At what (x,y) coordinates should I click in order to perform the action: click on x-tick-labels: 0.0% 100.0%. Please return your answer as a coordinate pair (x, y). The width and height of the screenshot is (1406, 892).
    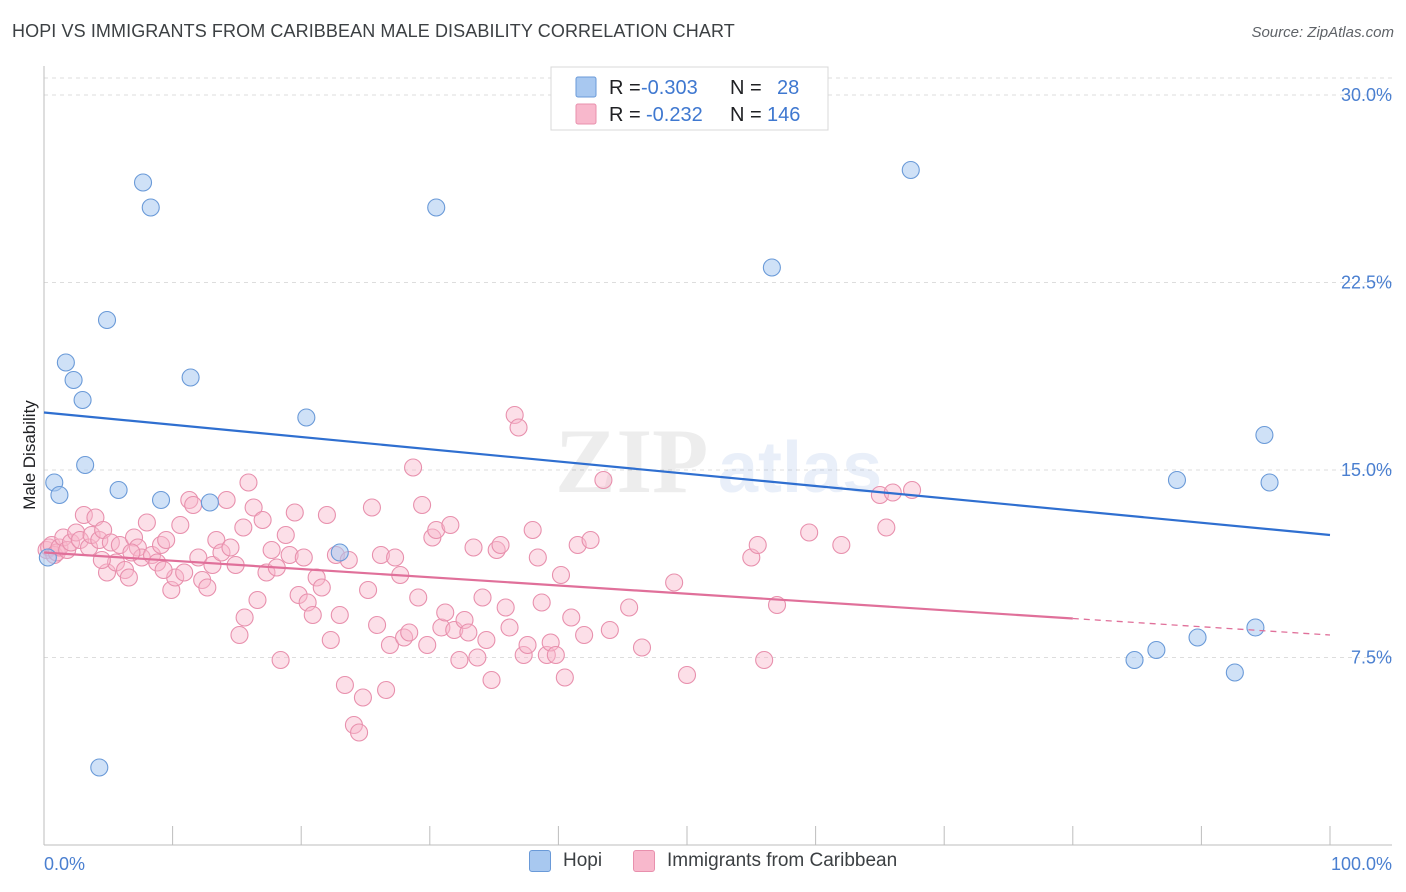
    Looking at the image, I should click on (718, 864).